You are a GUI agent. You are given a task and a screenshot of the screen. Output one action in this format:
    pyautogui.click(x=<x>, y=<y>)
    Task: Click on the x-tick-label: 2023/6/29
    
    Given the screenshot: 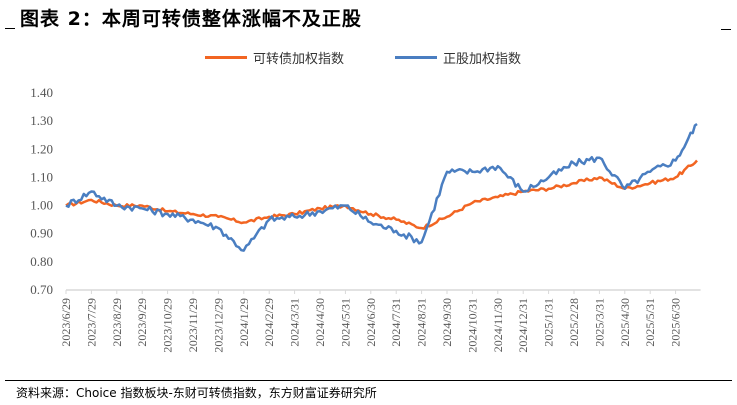 What is the action you would take?
    pyautogui.click(x=66, y=322)
    